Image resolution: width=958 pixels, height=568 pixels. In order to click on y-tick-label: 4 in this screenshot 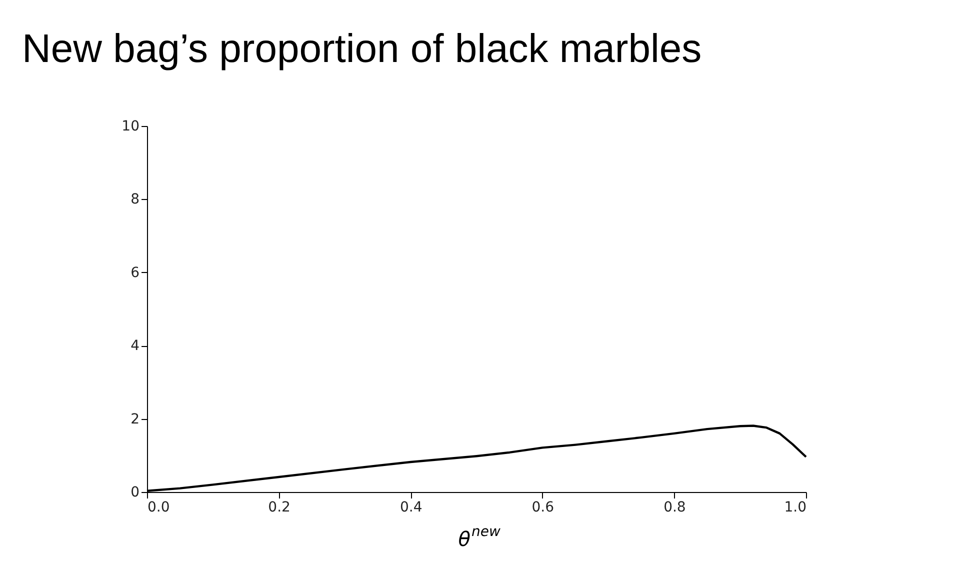, I will do `click(135, 346)`.